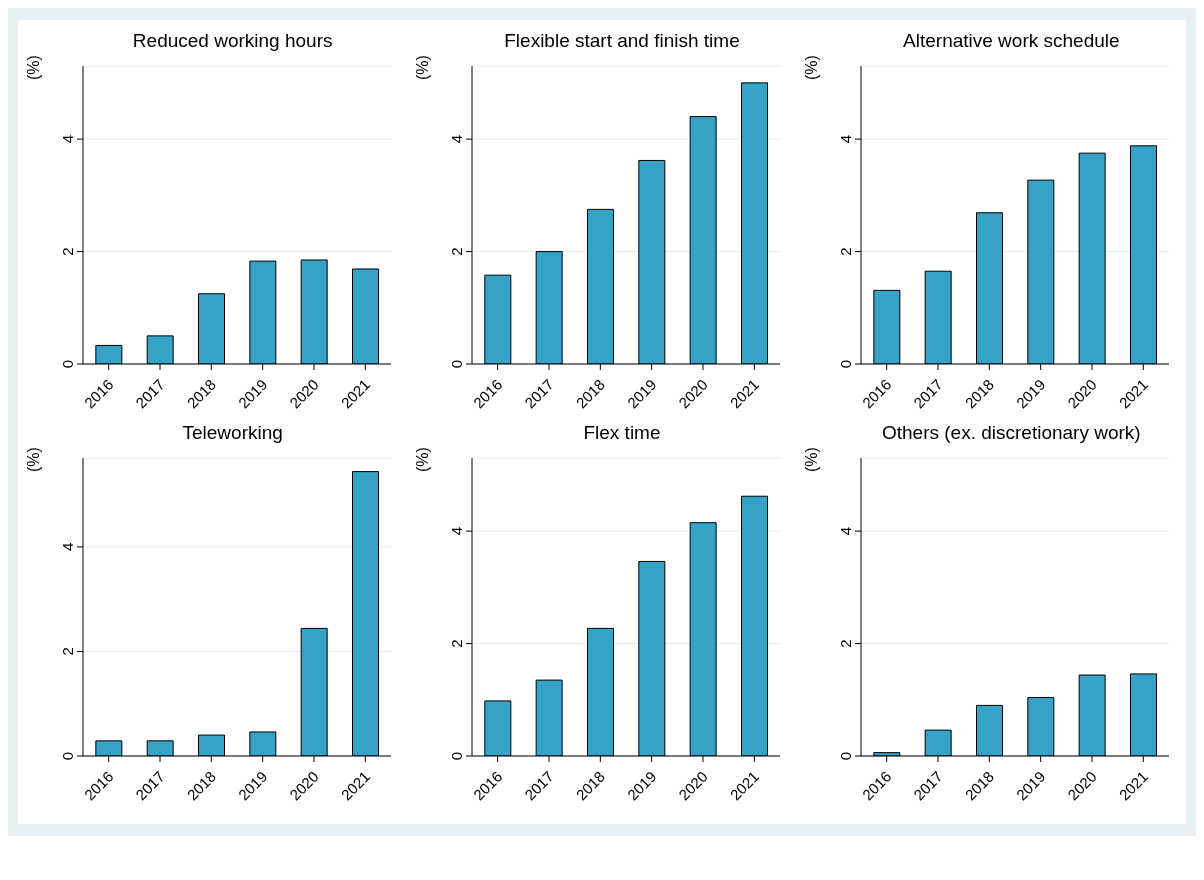 Image resolution: width=1204 pixels, height=880 pixels. What do you see at coordinates (1011, 433) in the screenshot?
I see `chart-title: Others (ex. discretionary work)` at bounding box center [1011, 433].